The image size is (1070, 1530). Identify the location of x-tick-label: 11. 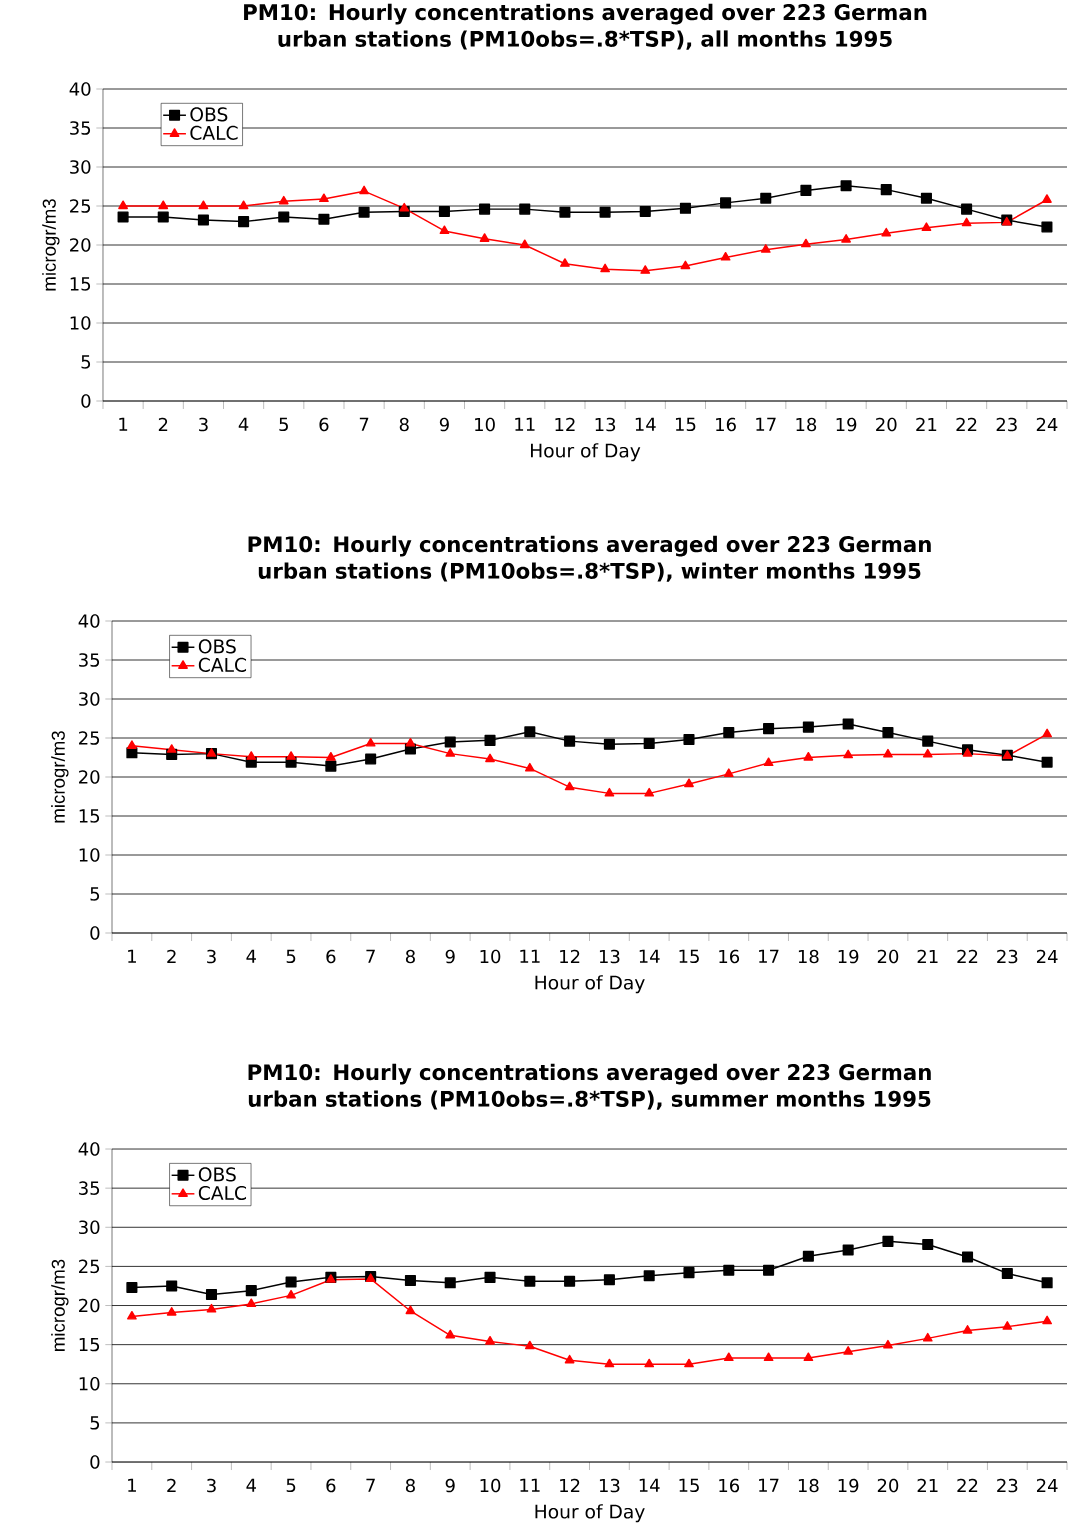
(530, 1485).